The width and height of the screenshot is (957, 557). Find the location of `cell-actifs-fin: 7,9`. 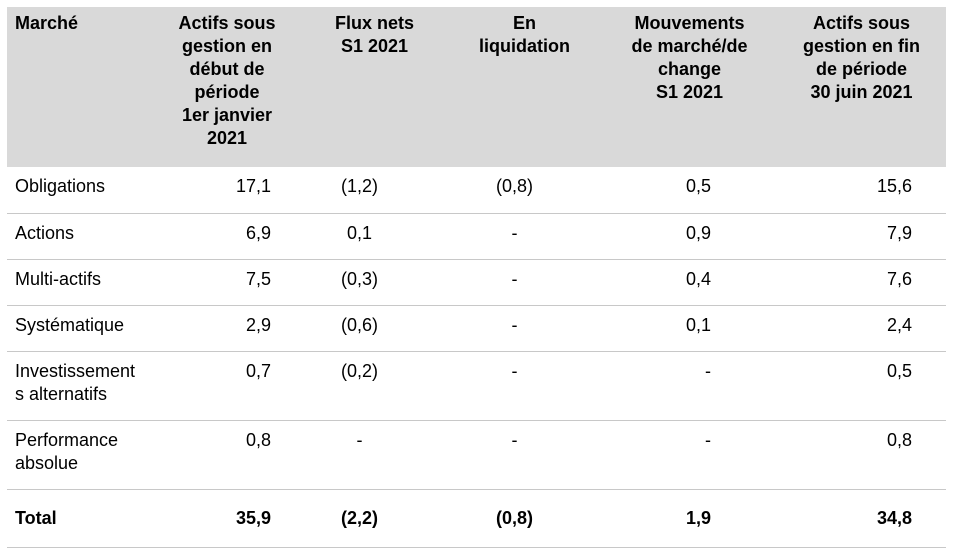

cell-actifs-fin: 7,9 is located at coordinates (861, 236).